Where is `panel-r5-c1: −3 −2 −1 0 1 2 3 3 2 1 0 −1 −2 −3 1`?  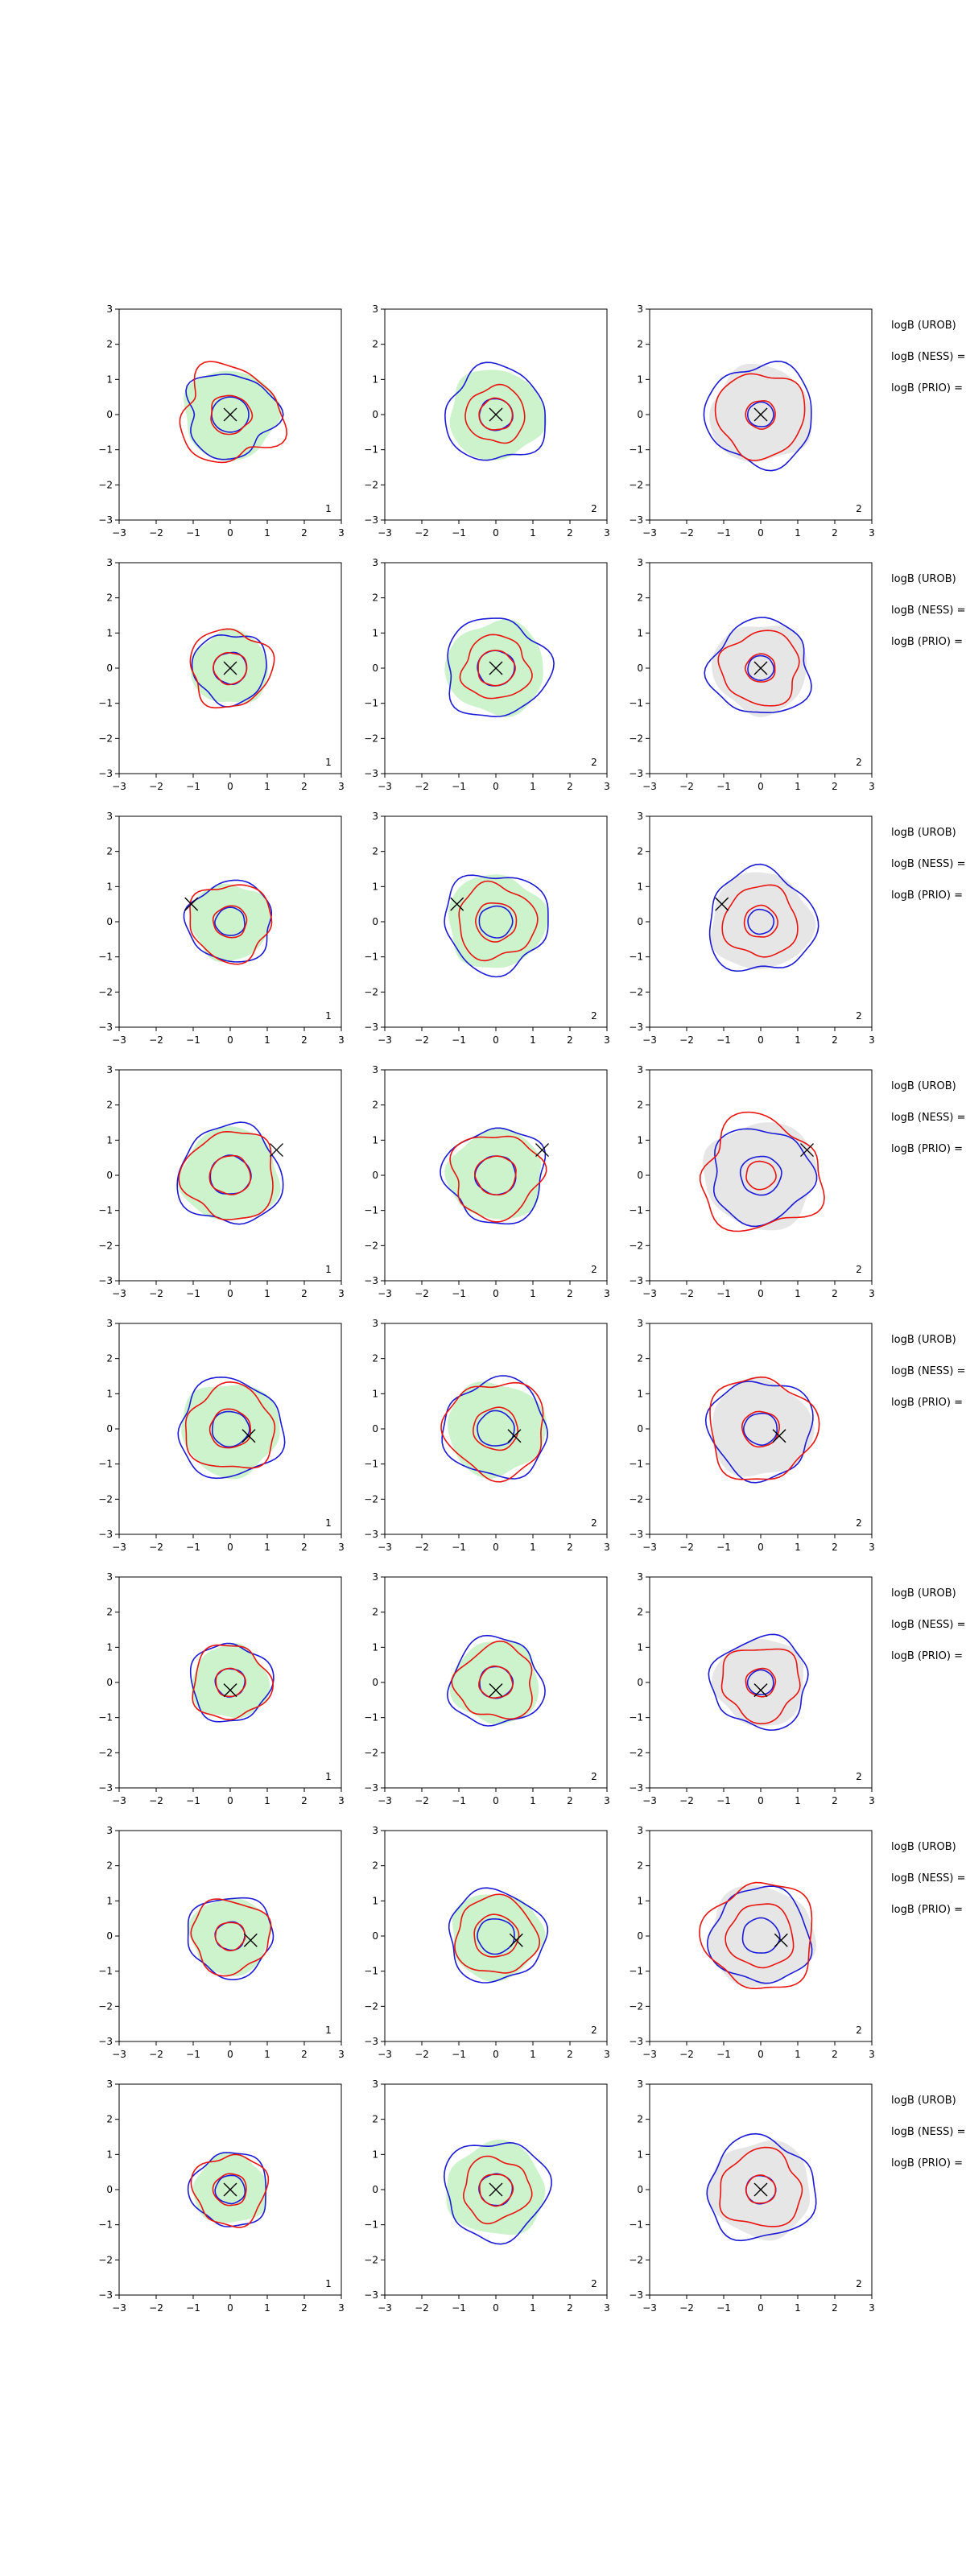
panel-r5-c1: −3 −2 −1 0 1 2 3 3 2 1 0 −1 −2 −3 1 is located at coordinates (221, 1435).